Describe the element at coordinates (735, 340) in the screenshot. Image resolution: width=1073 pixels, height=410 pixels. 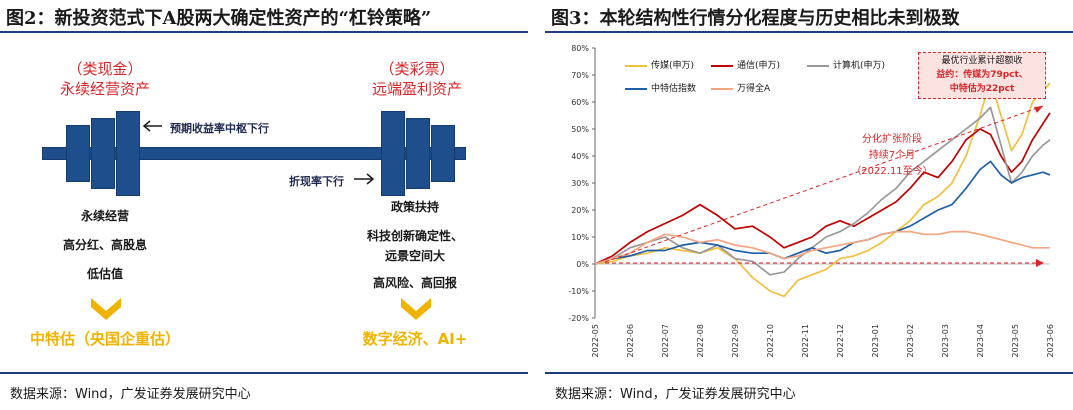
I see `x-tick-label: 2022-09` at that location.